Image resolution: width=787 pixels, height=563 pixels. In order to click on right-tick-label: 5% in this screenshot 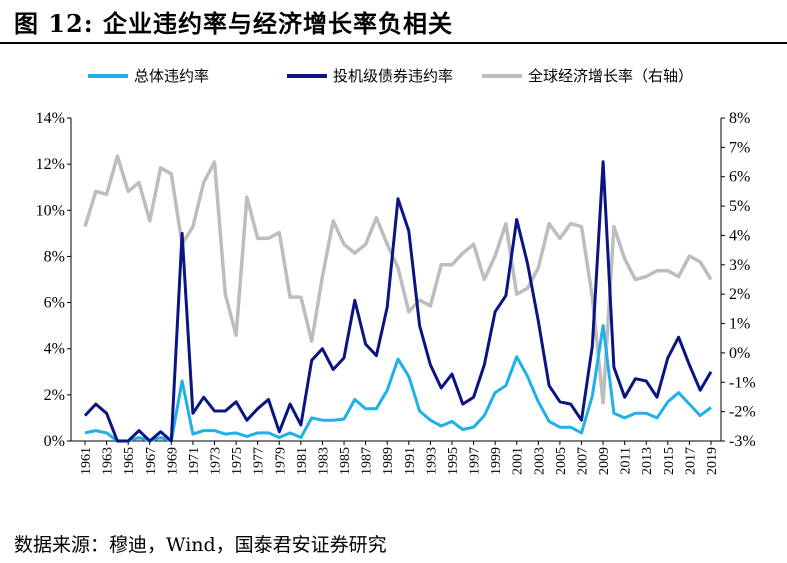, I will do `click(739, 206)`.